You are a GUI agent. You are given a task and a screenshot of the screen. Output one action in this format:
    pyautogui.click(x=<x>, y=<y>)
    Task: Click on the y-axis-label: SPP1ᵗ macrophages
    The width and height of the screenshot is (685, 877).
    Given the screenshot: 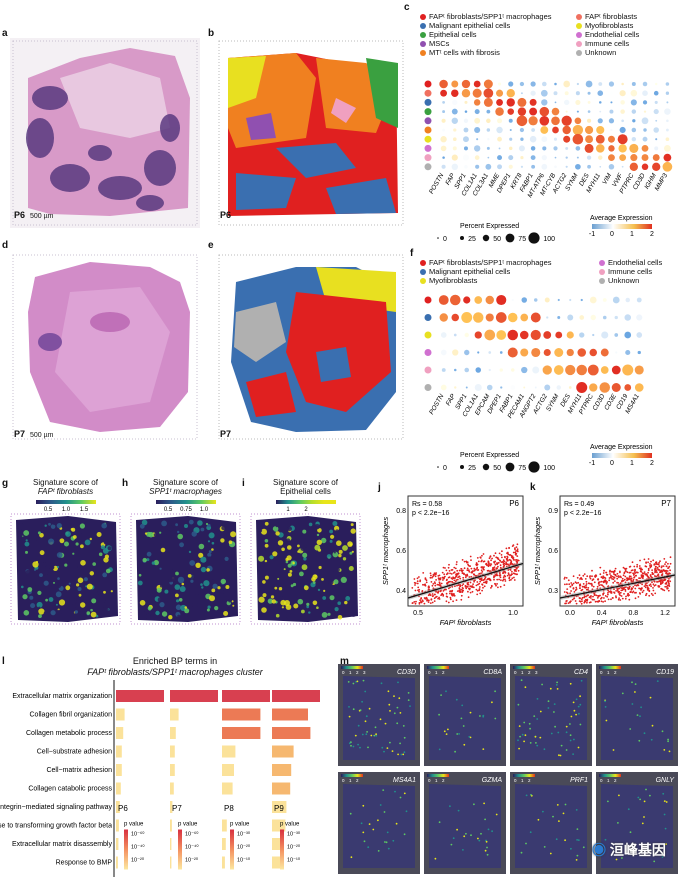 What is the action you would take?
    pyautogui.click(x=537, y=551)
    